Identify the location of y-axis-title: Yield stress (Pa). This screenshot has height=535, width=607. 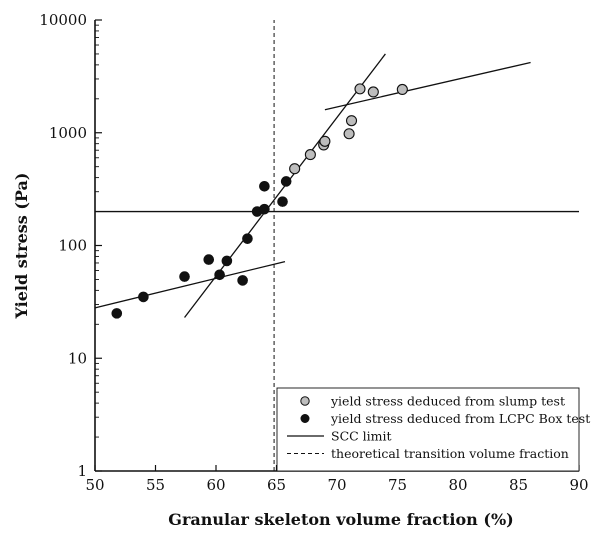
(21, 246).